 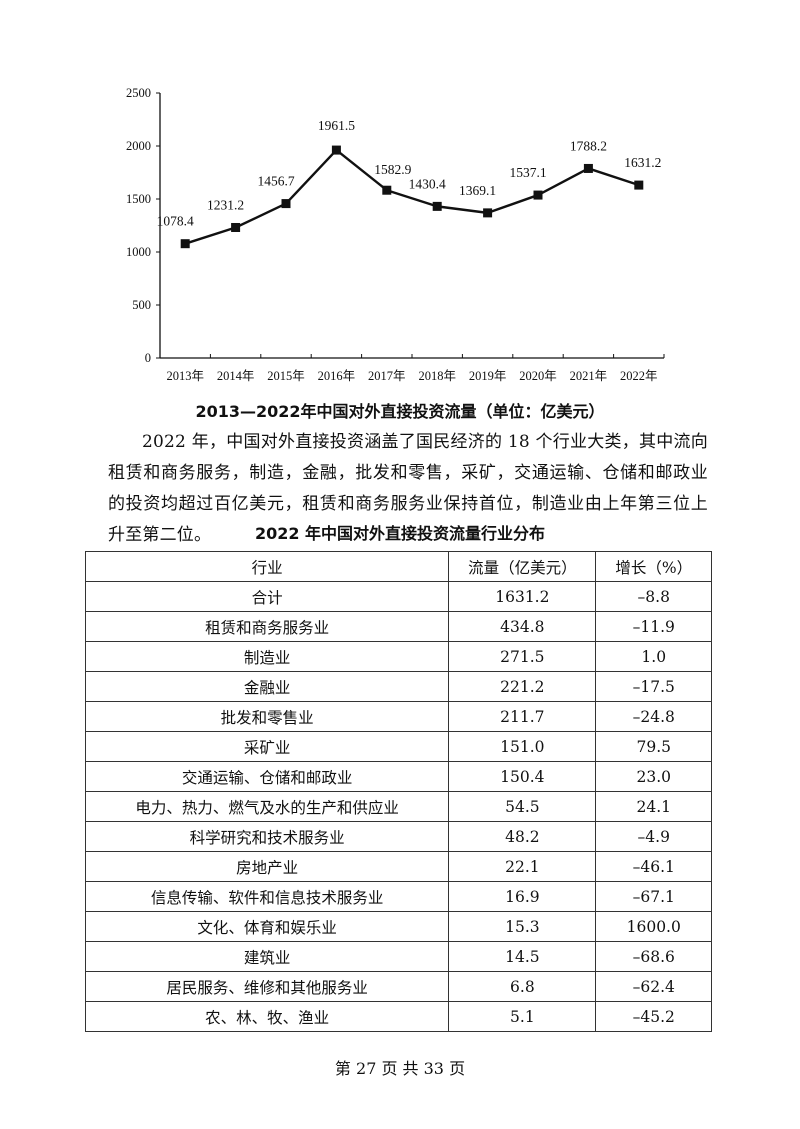 I want to click on cell-industry: 交通运输、仓储和邮政业, so click(x=267, y=776).